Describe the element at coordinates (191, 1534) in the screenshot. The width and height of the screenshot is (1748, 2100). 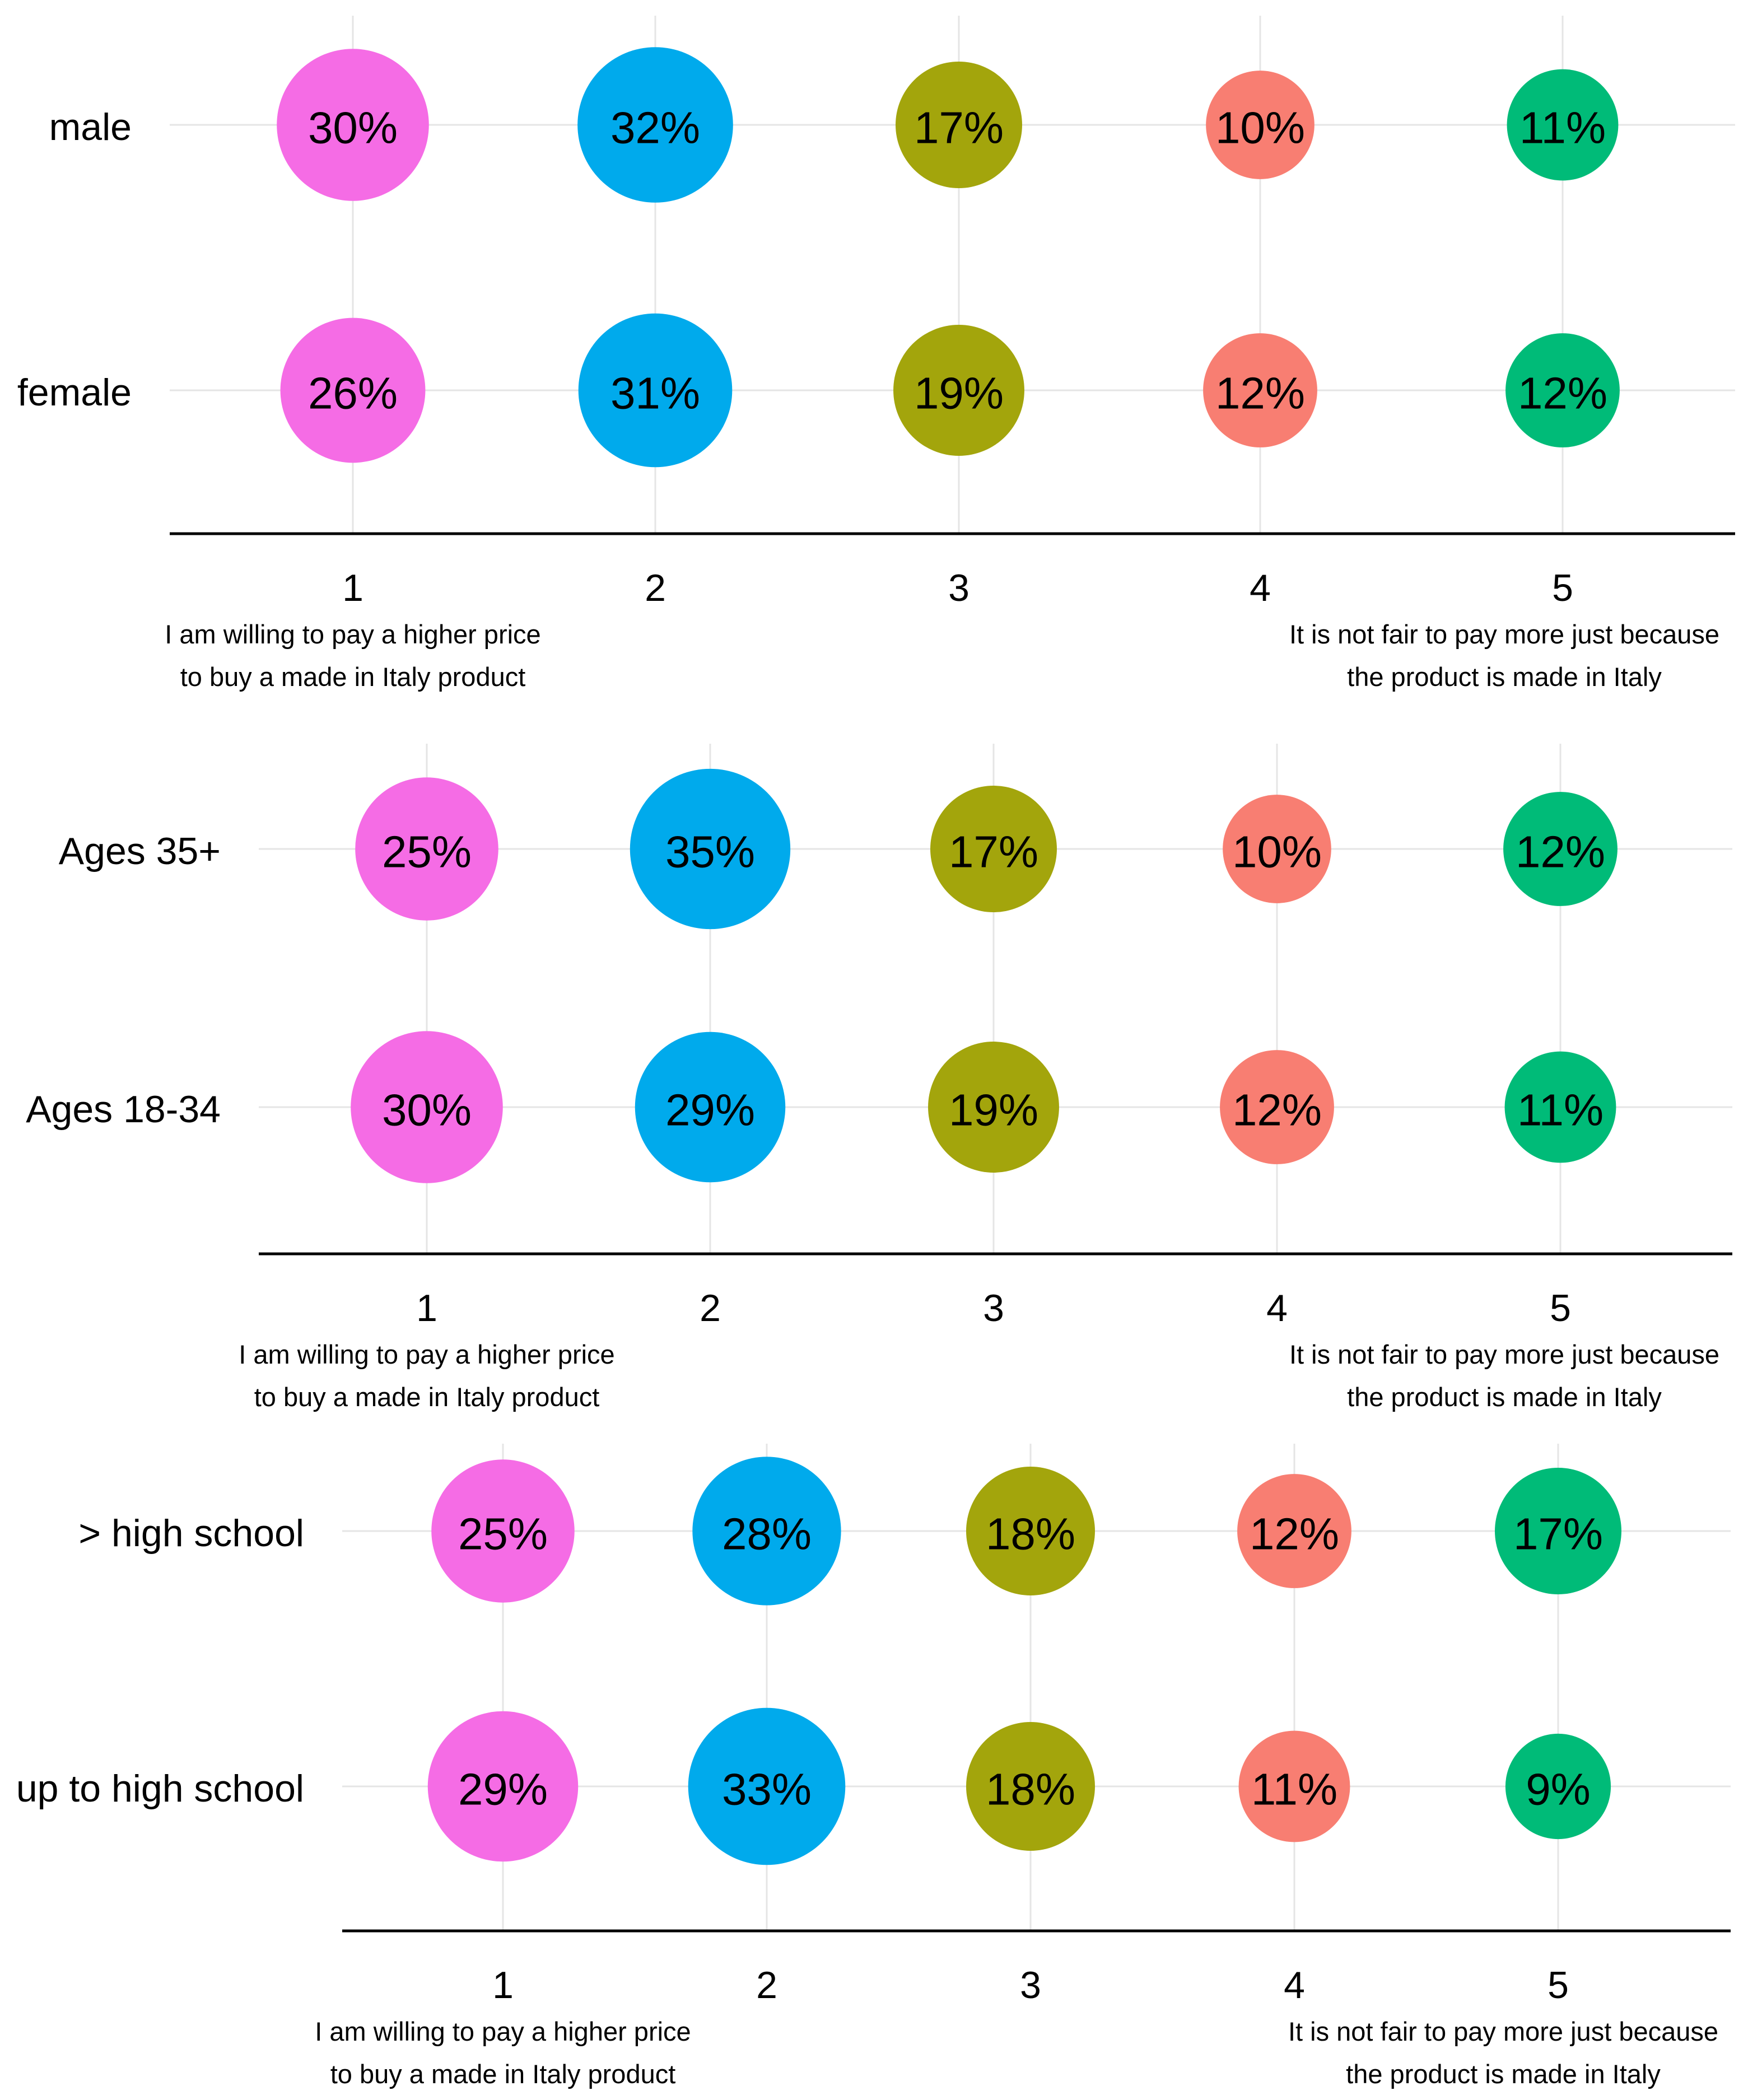
I see `row-label--high-school: > high school` at that location.